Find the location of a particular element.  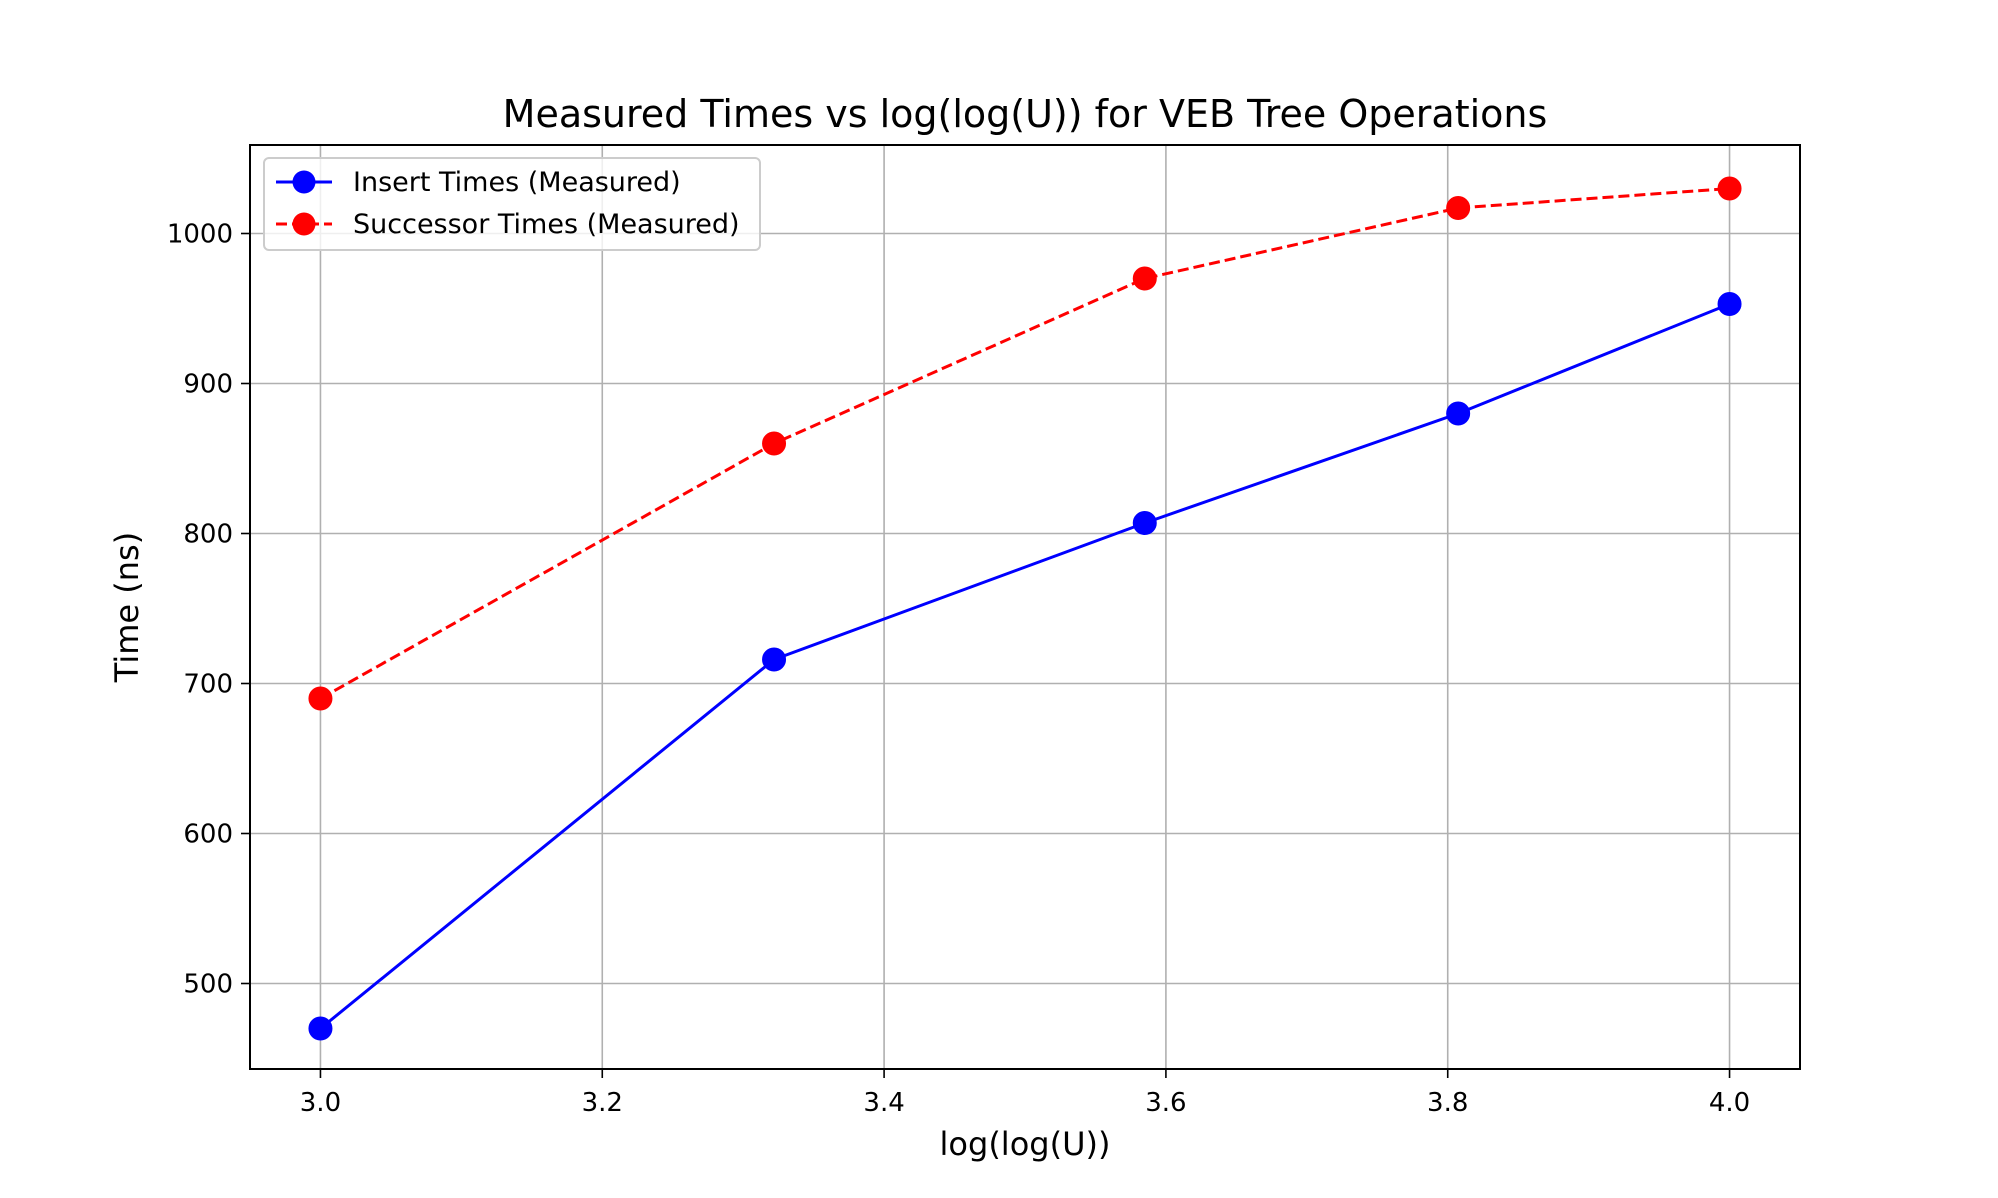

x-tick-label: 3.6 is located at coordinates (1165, 1103).